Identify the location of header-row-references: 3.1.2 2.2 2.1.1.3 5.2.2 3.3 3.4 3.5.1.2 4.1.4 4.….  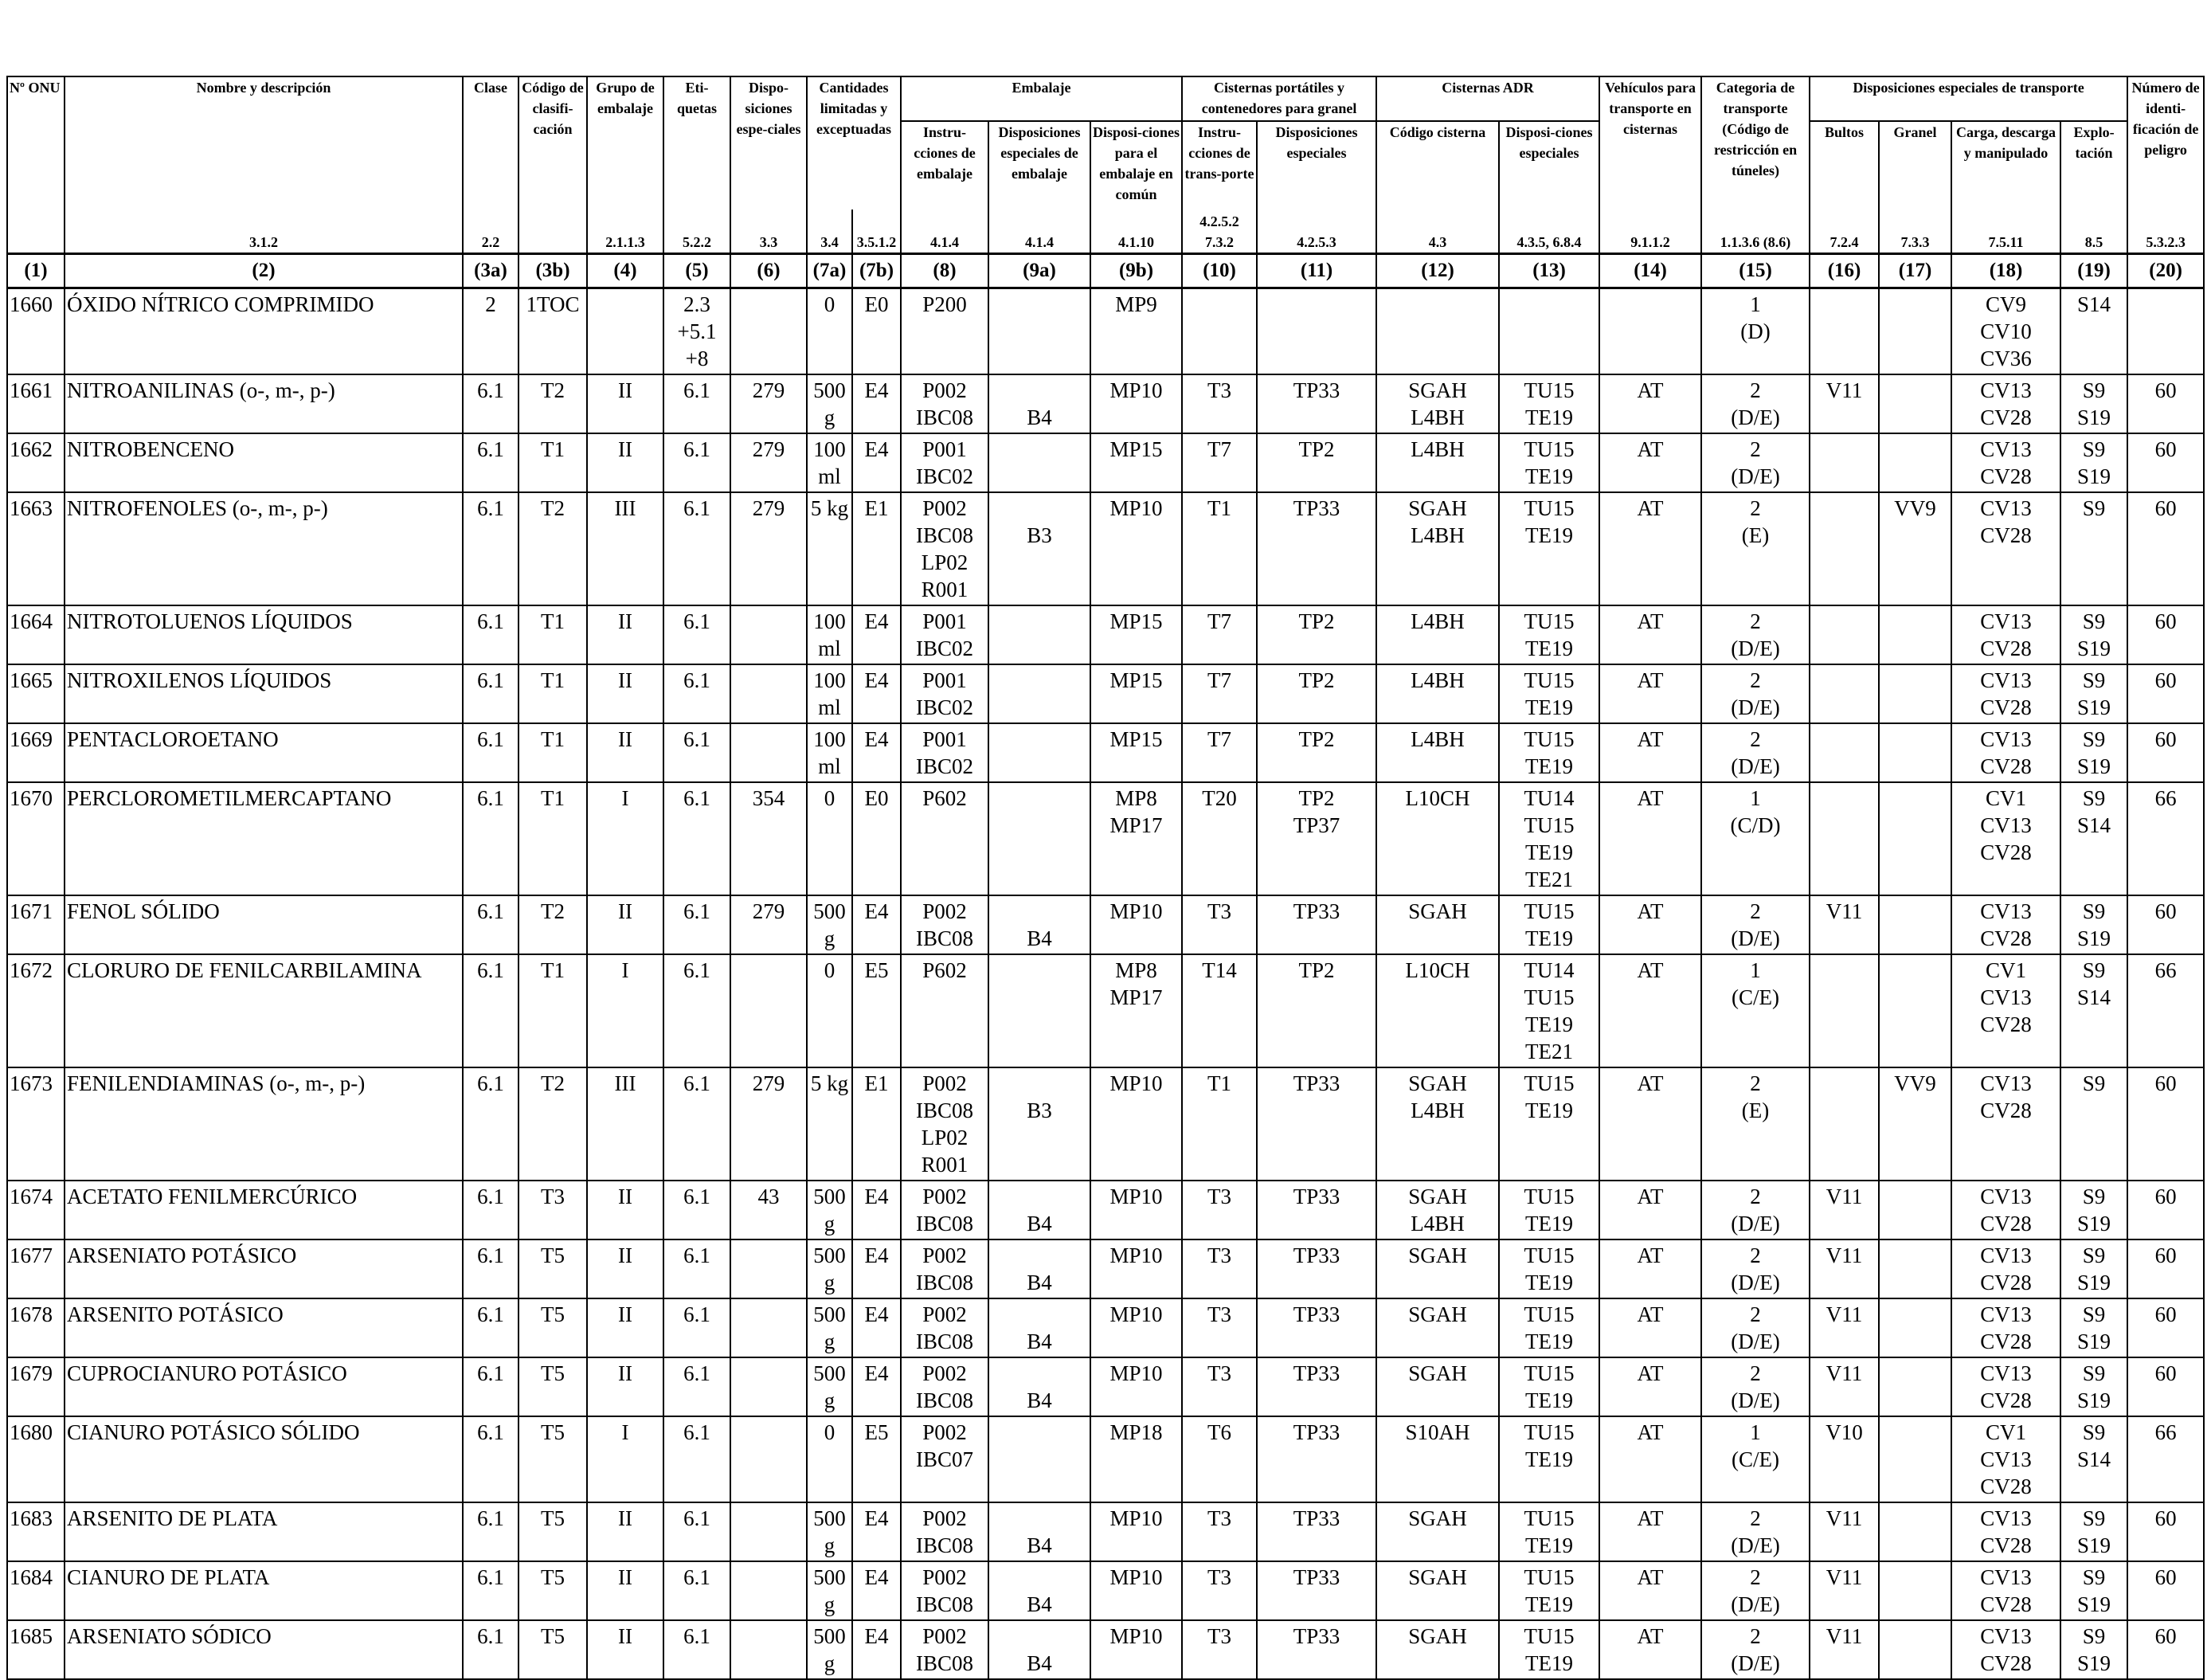
(1105, 232).